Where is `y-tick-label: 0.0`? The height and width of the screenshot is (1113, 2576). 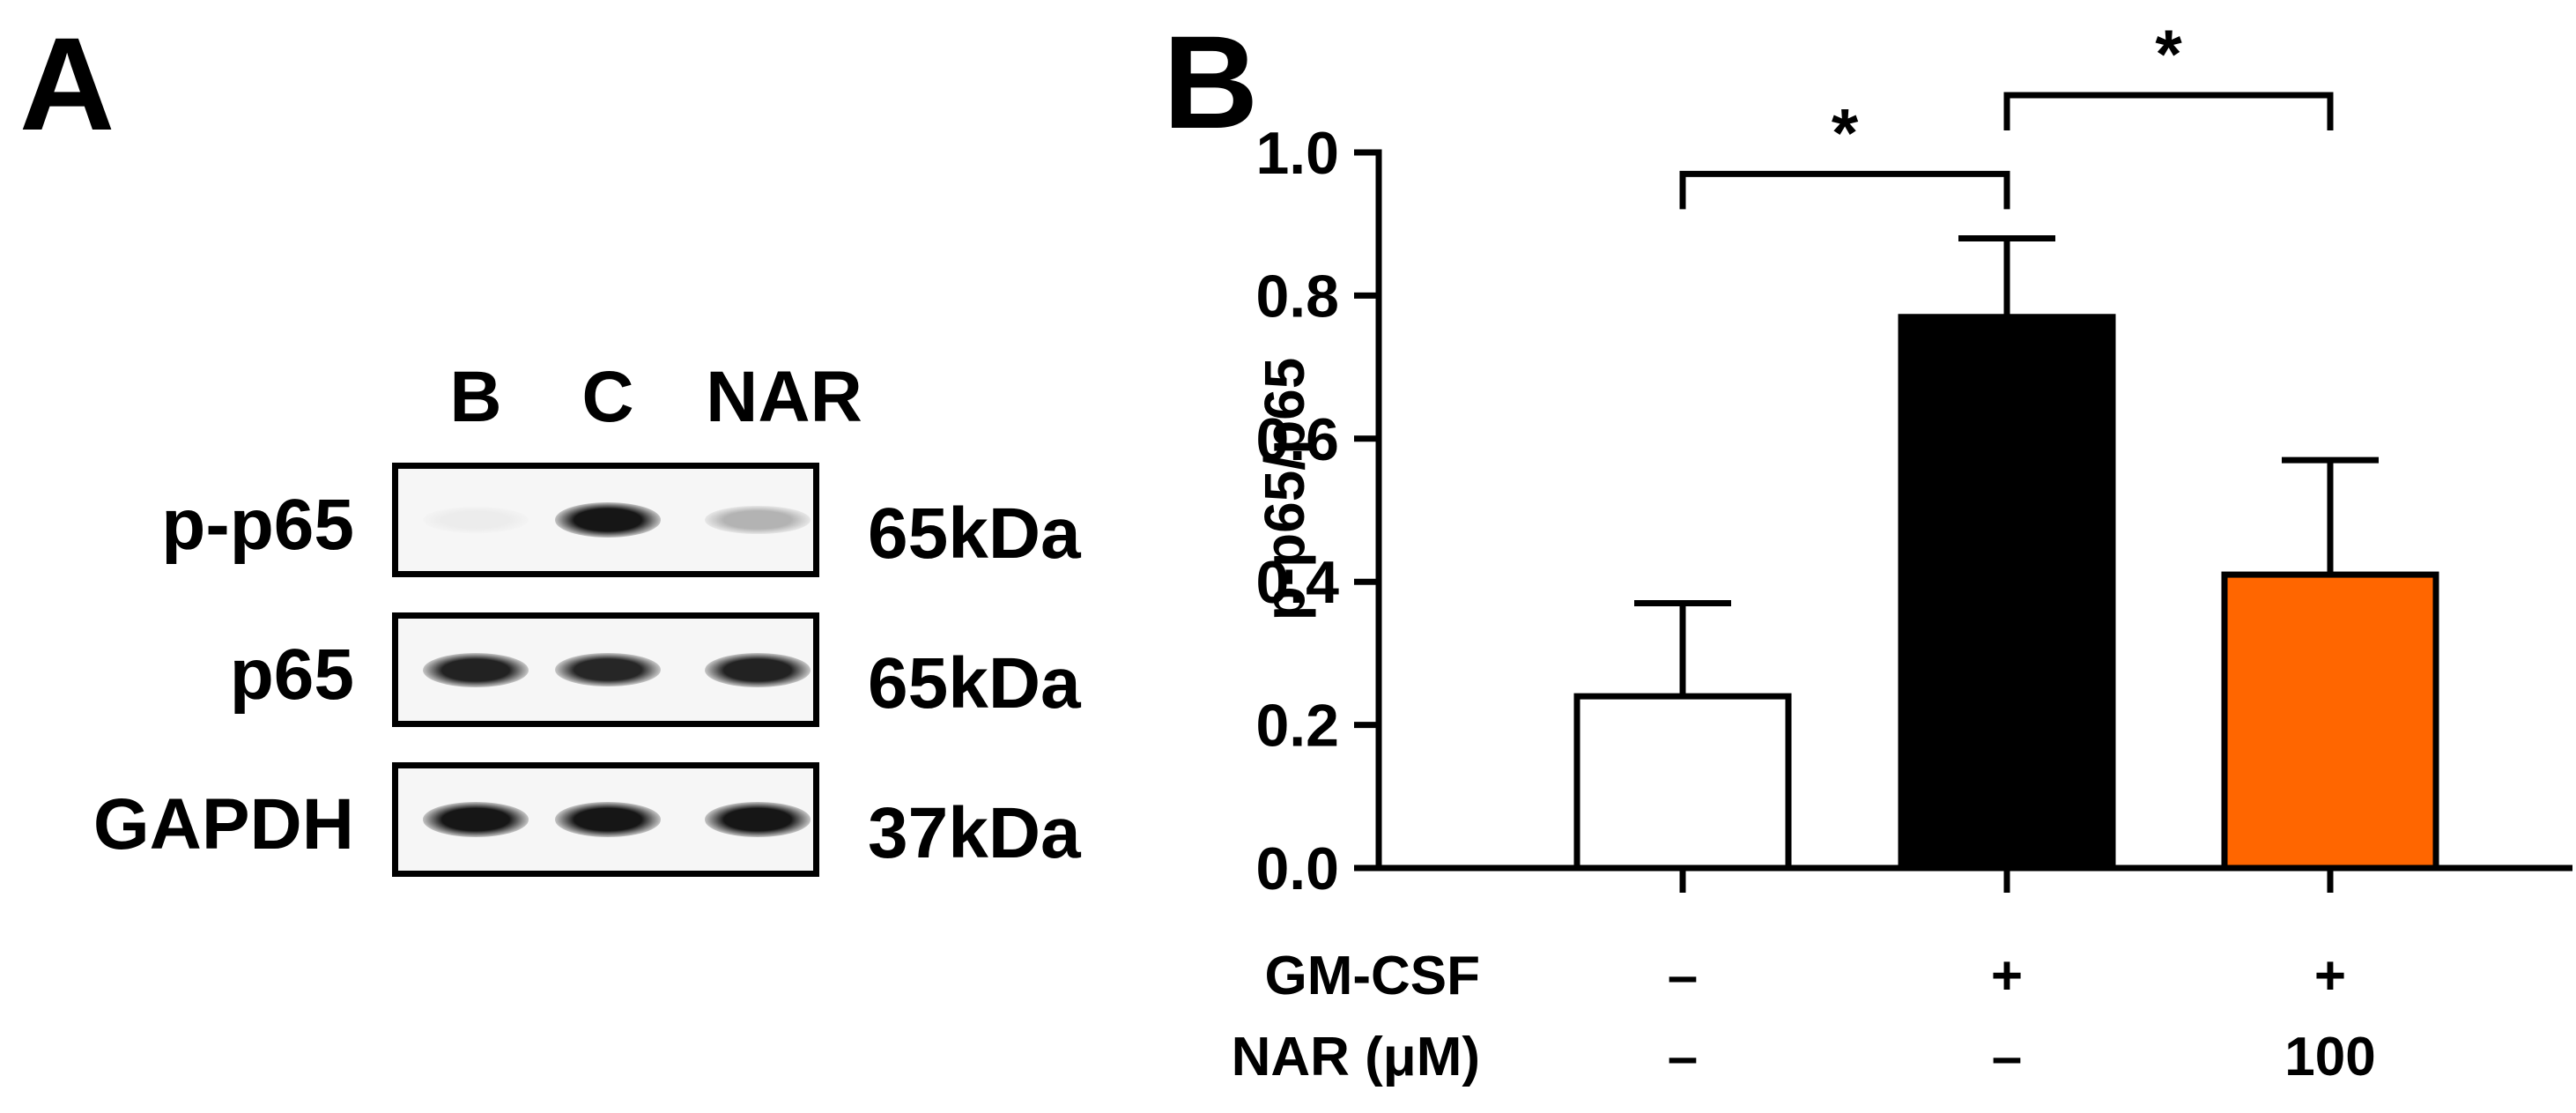
y-tick-label: 0.0 is located at coordinates (1297, 868).